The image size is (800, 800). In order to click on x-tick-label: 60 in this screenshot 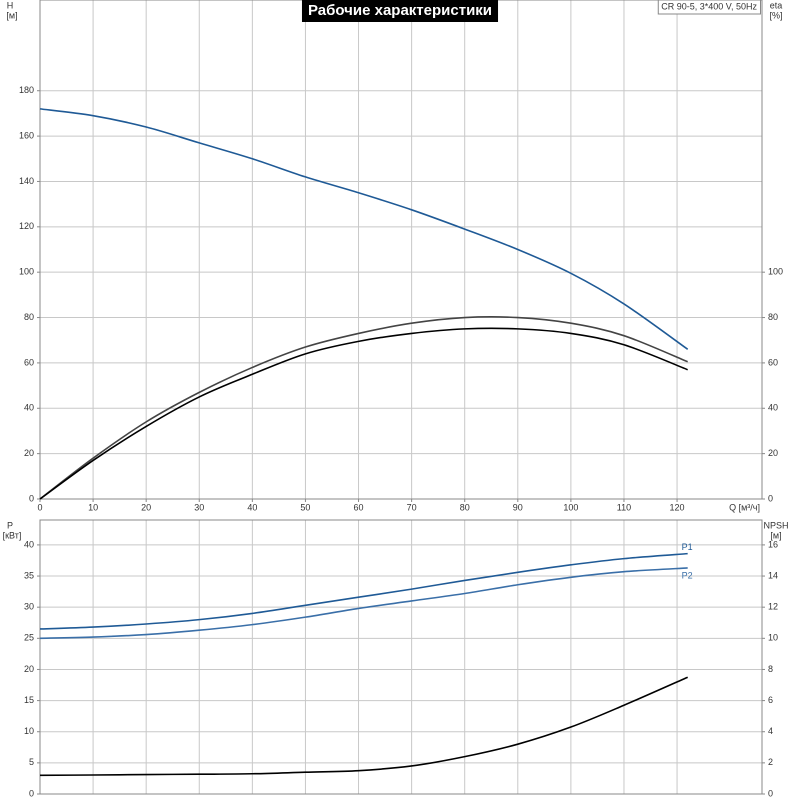, I will do `click(359, 507)`.